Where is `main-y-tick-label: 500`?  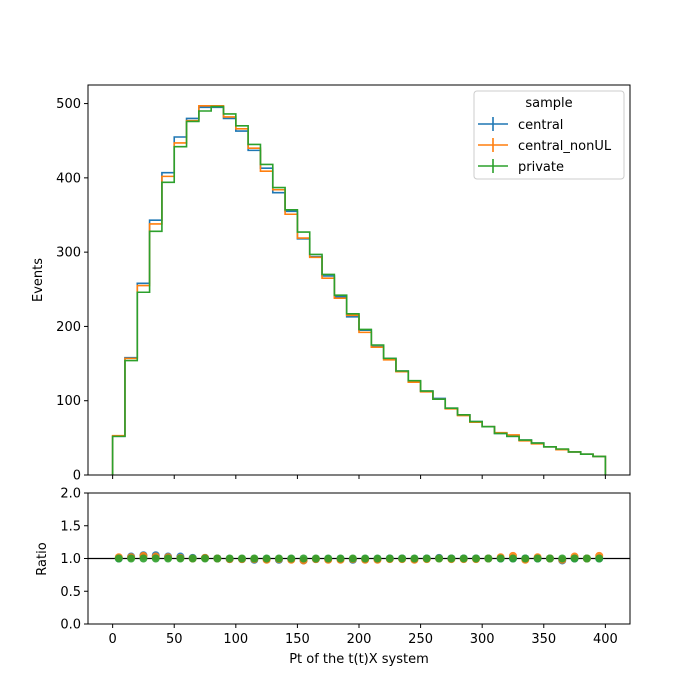 main-y-tick-label: 500 is located at coordinates (68, 104).